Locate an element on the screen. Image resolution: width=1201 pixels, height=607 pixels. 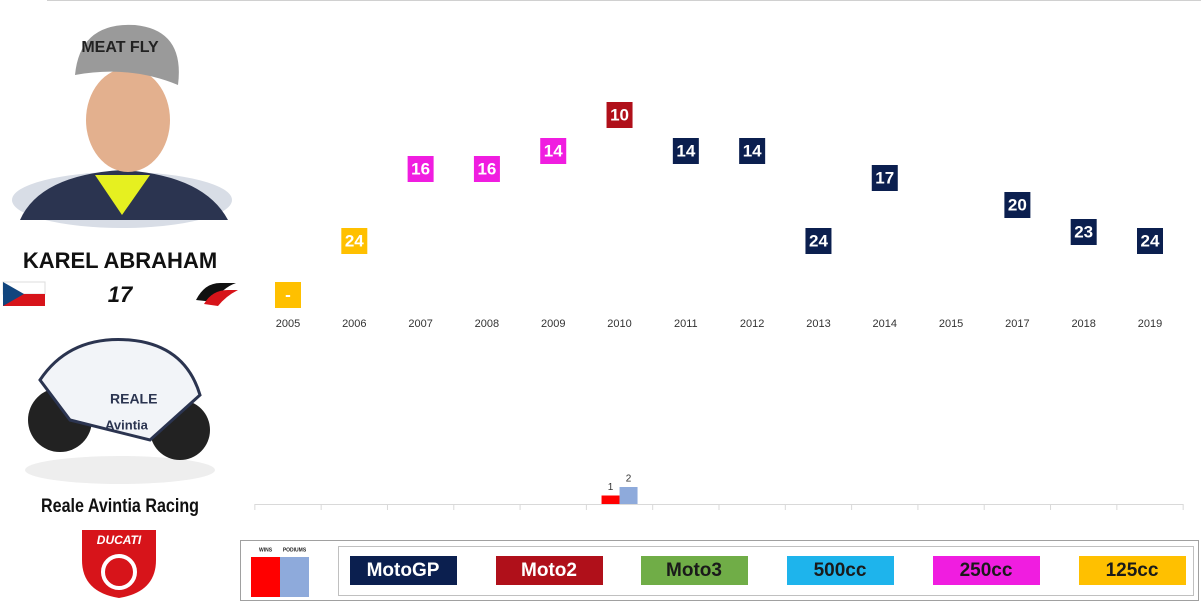
position-label: - is located at coordinates (288, 294).